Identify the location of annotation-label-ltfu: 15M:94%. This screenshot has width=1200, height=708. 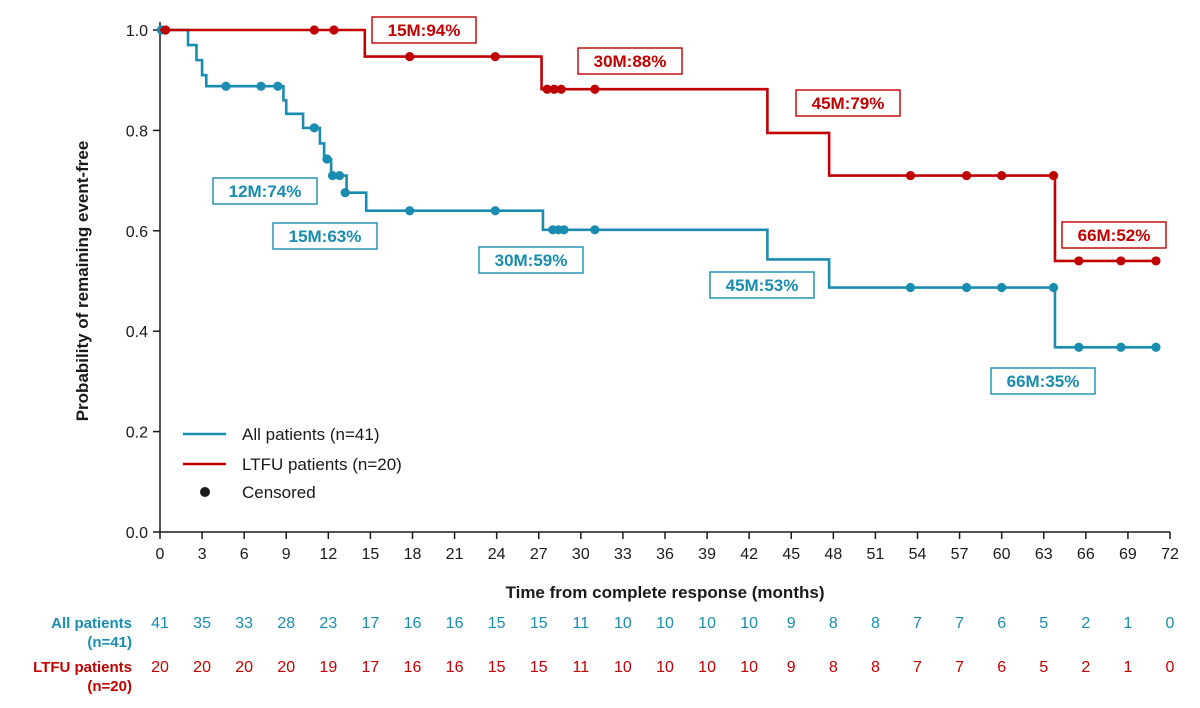
(424, 30).